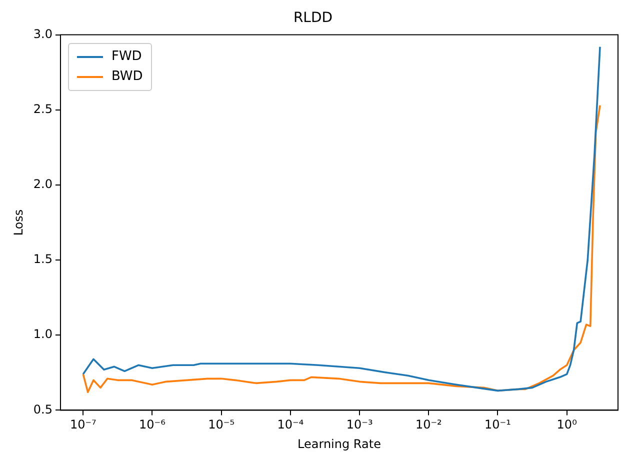 The image size is (626, 458). Describe the element at coordinates (42, 334) in the screenshot. I see `y-tick-label: 1.0` at that location.